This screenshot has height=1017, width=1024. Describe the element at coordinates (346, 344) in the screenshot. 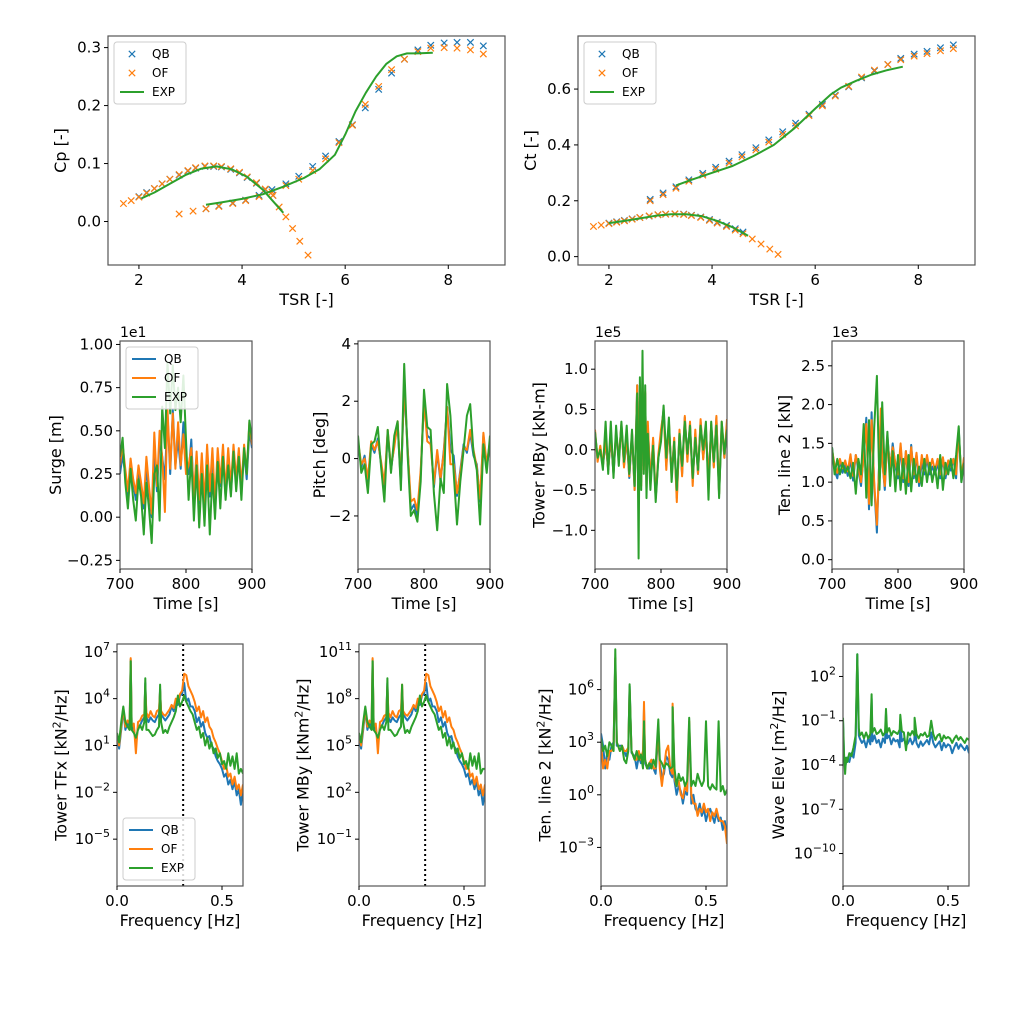

I see `y-tick-label: 4` at that location.